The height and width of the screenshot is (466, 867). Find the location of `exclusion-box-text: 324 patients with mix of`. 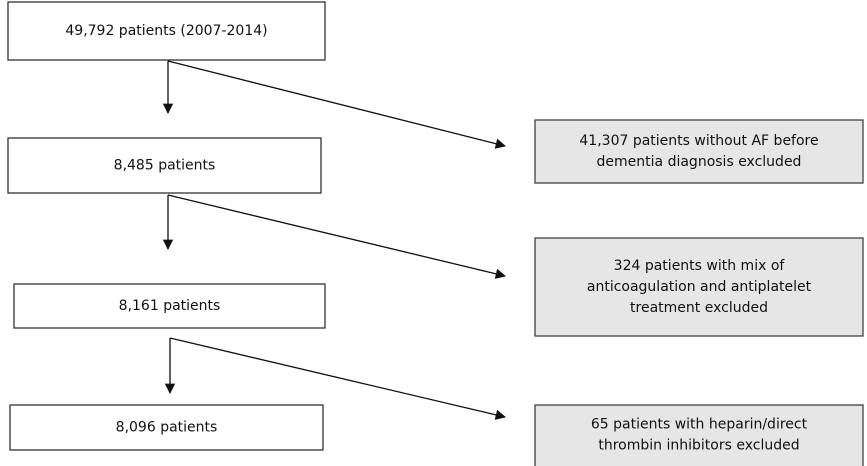

exclusion-box-text: 324 patients with mix of is located at coordinates (700, 266).